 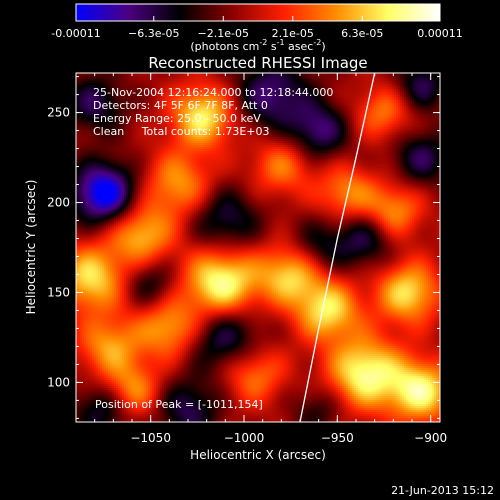 I want to click on peak-position-text: Position of Peak = [-1011,154], so click(x=179, y=404).